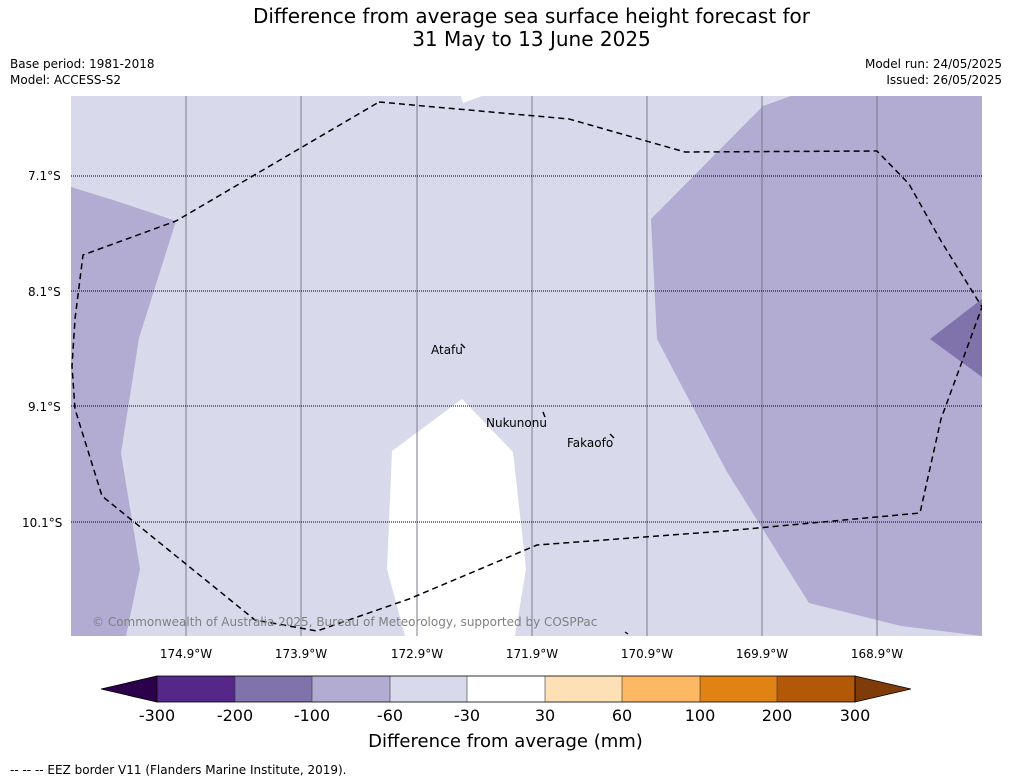 The width and height of the screenshot is (1011, 781). I want to click on colorbar-tick-30: 30, so click(545, 715).